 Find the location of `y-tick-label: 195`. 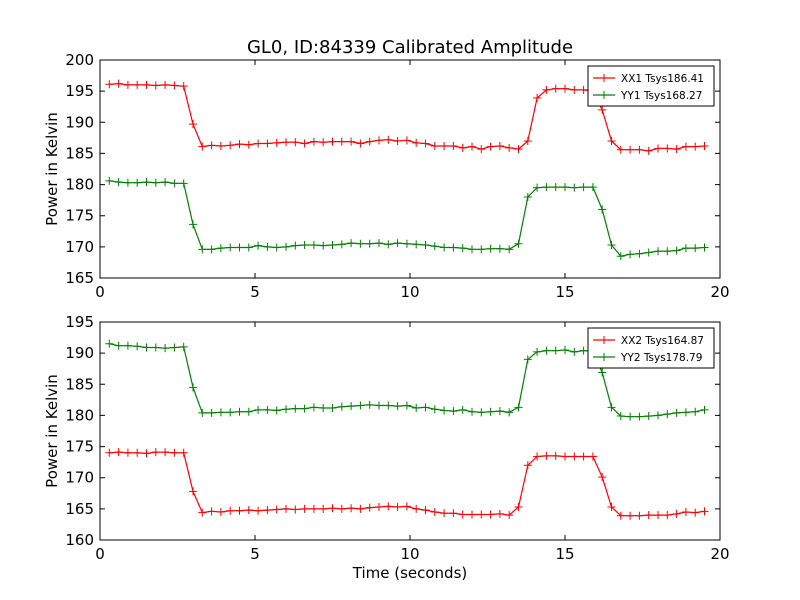

y-tick-label: 195 is located at coordinates (79, 91).